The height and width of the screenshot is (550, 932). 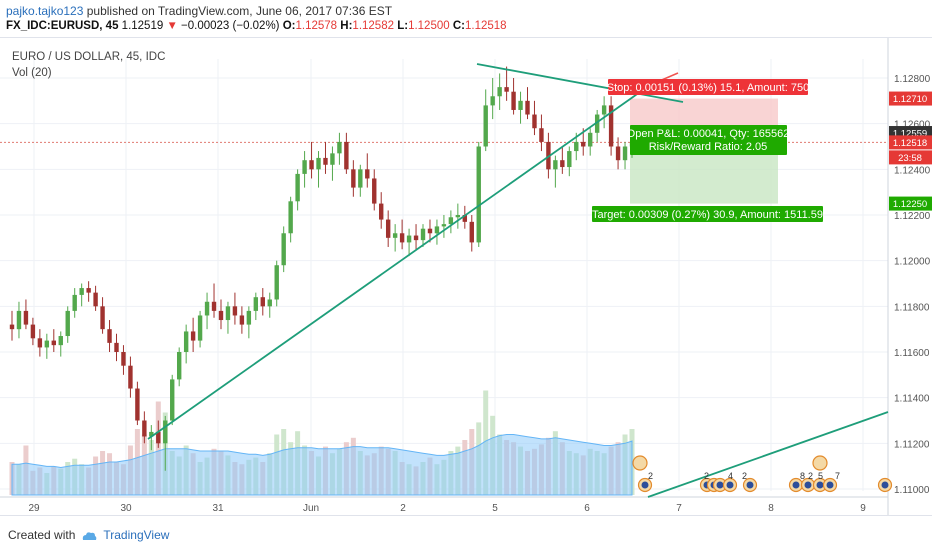 I want to click on price-marker-label: 23:58, so click(x=910, y=158).